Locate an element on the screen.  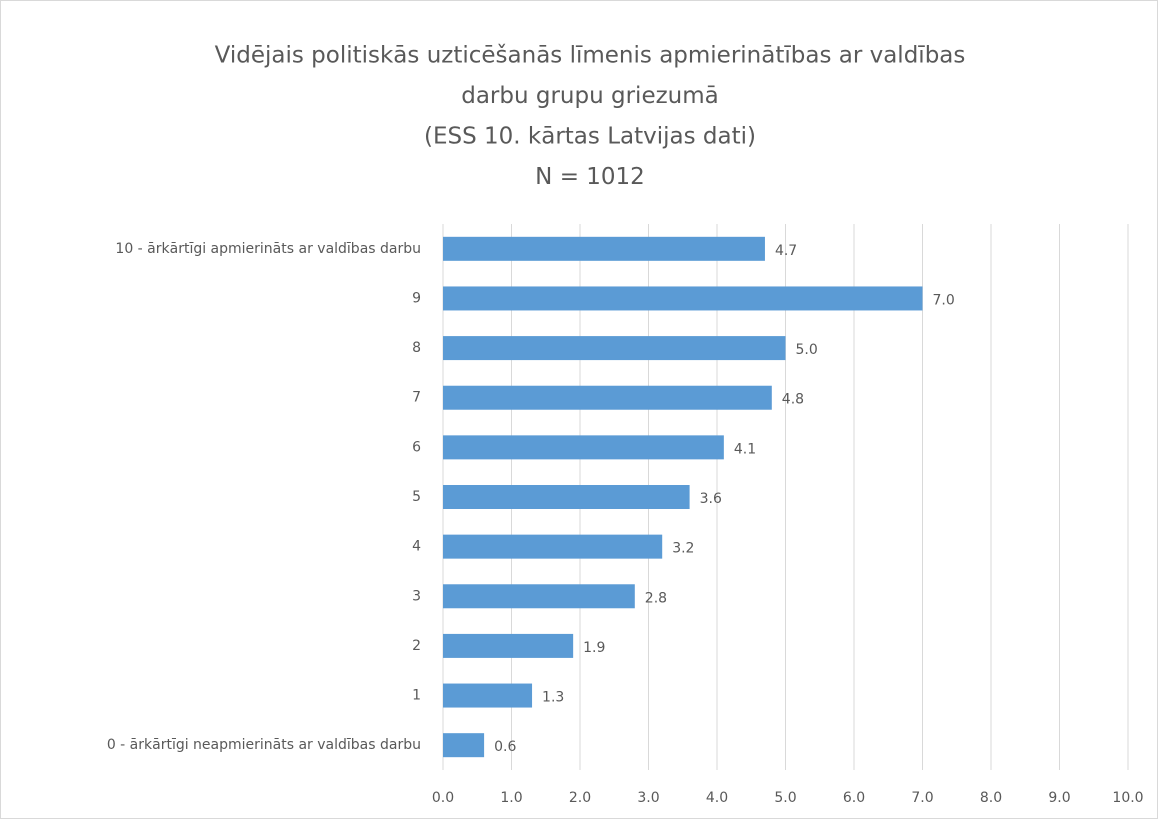
x-tick-label: 7.0 is located at coordinates (922, 798).